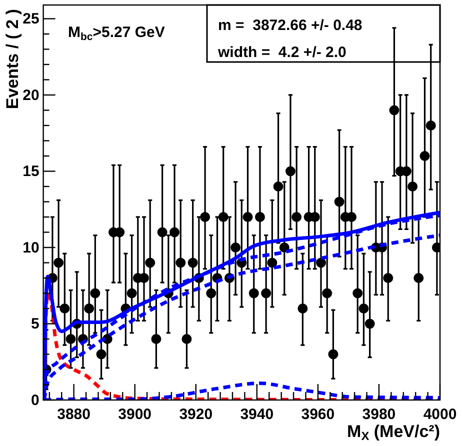 This screenshot has height=446, width=463. Describe the element at coordinates (393, 432) in the screenshot. I see `x-axis-title: M$_{X}$ (MeV/c²)` at that location.